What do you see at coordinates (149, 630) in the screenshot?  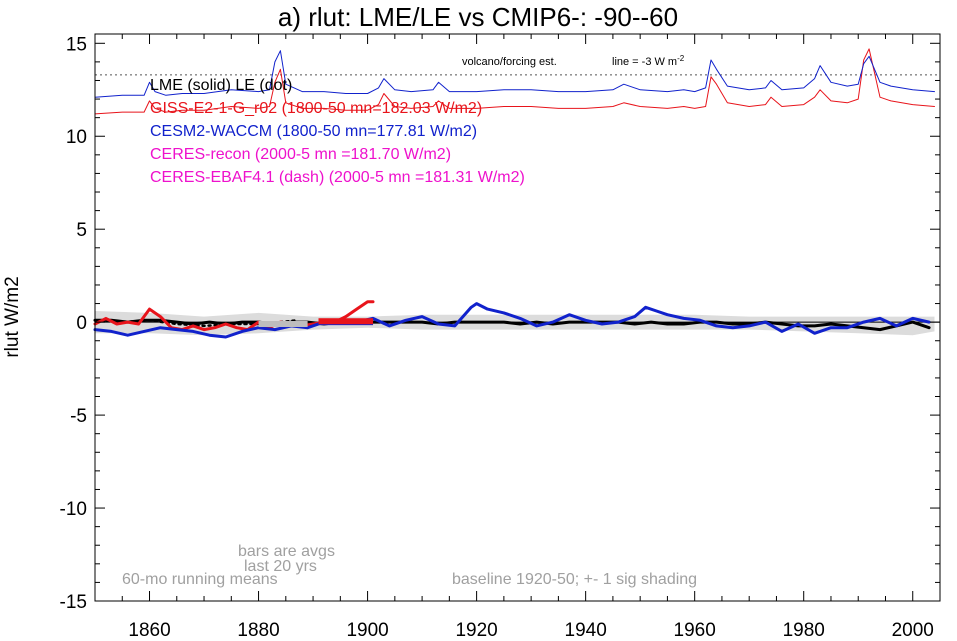 I see `x-tick-label: 1860` at bounding box center [149, 630].